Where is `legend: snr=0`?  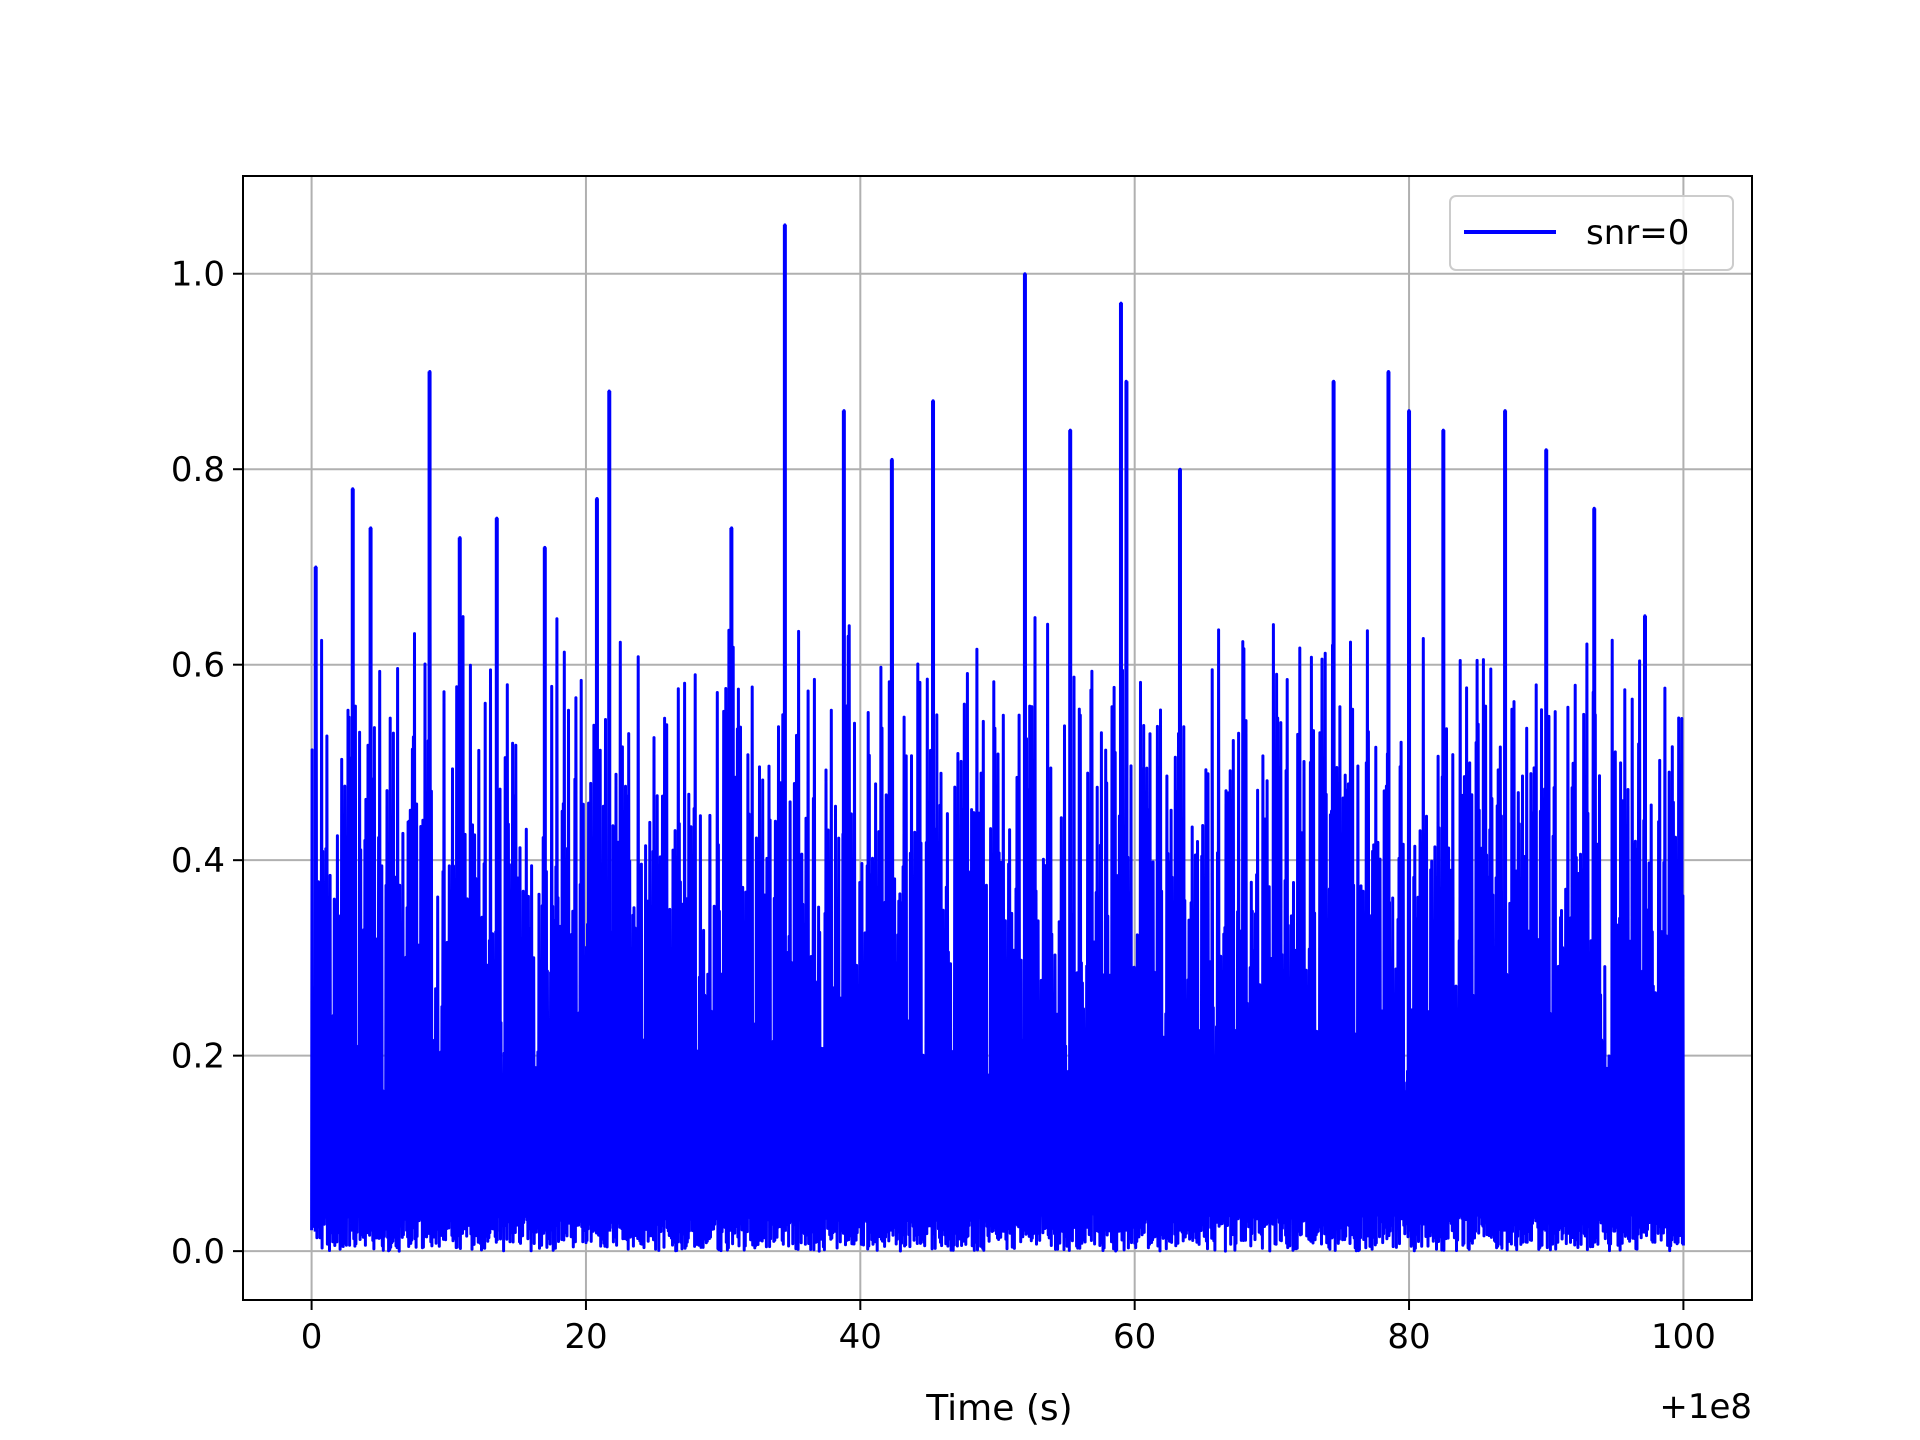 legend: snr=0 is located at coordinates (1591, 233).